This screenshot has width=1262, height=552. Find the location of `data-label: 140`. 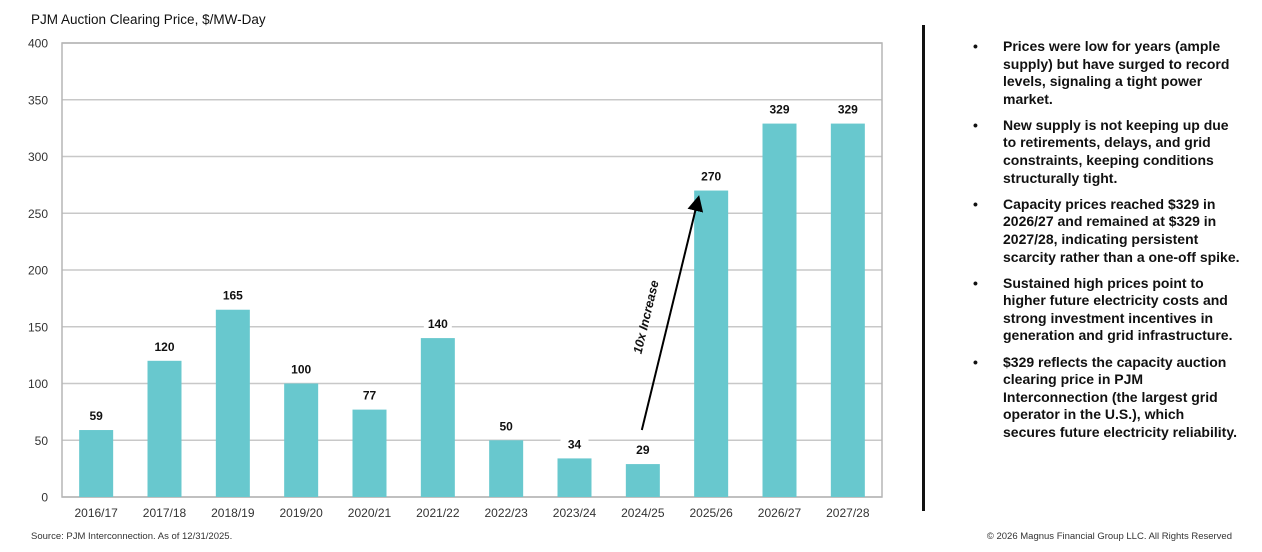

data-label: 140 is located at coordinates (438, 324).